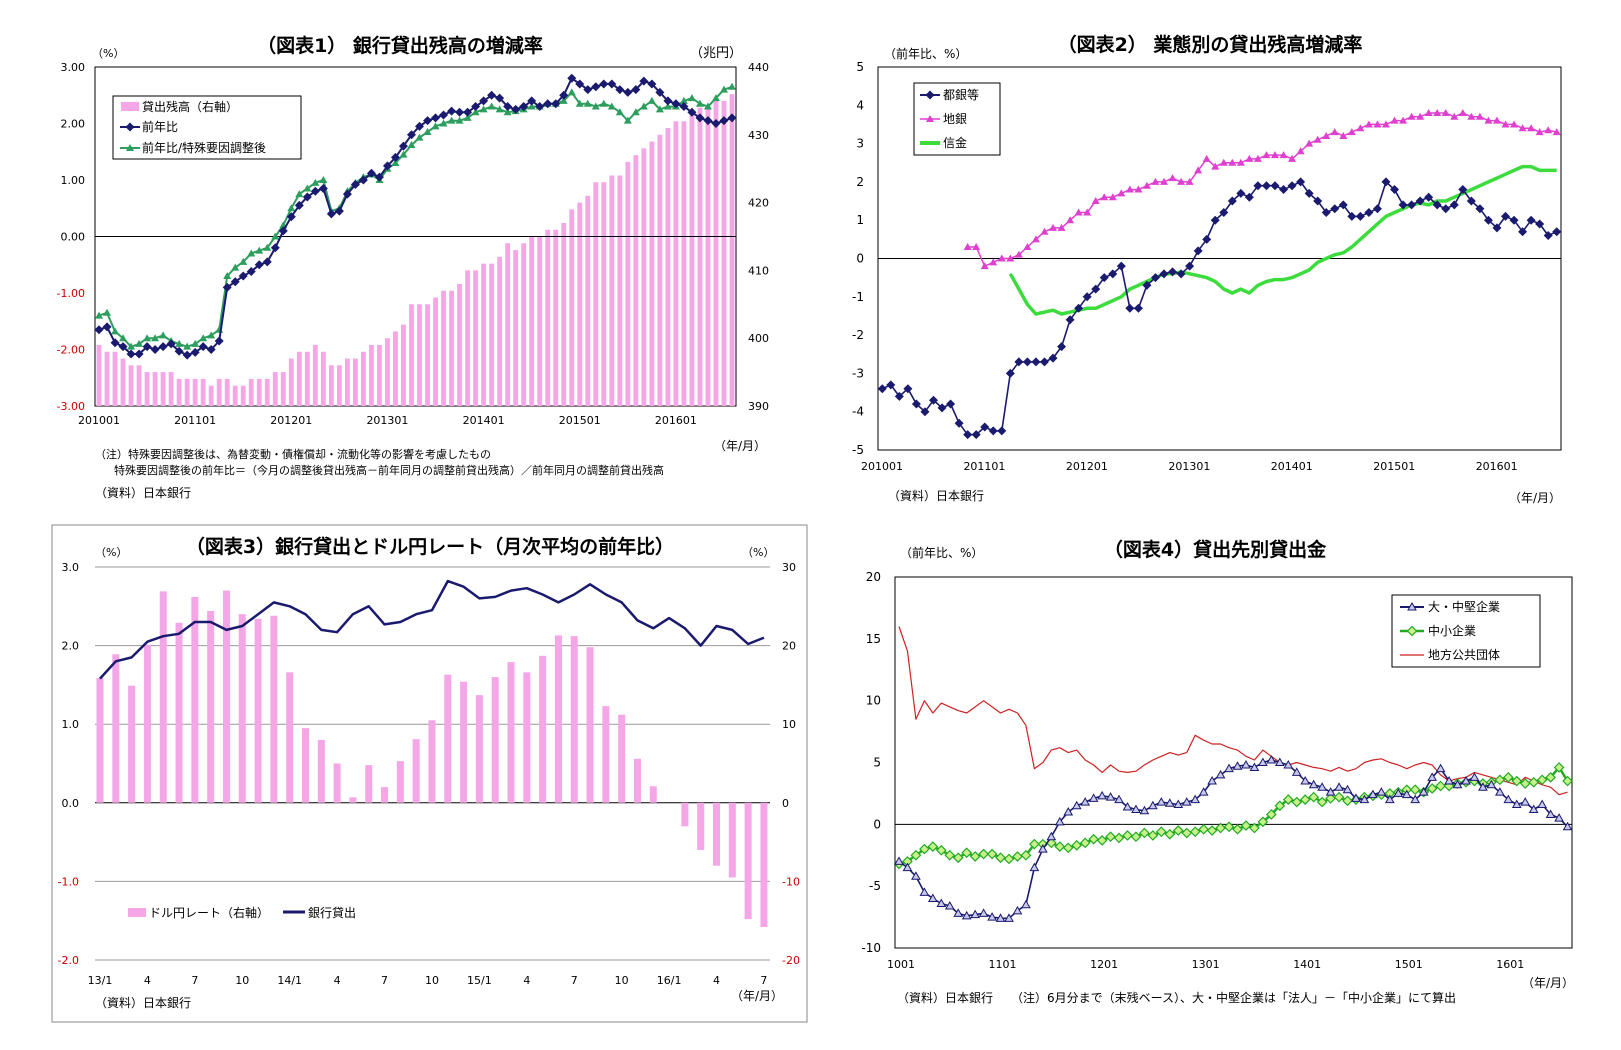 This screenshot has height=1050, width=1621. What do you see at coordinates (71, 567) in the screenshot?
I see `chart3-y-left-tick: 3.0` at bounding box center [71, 567].